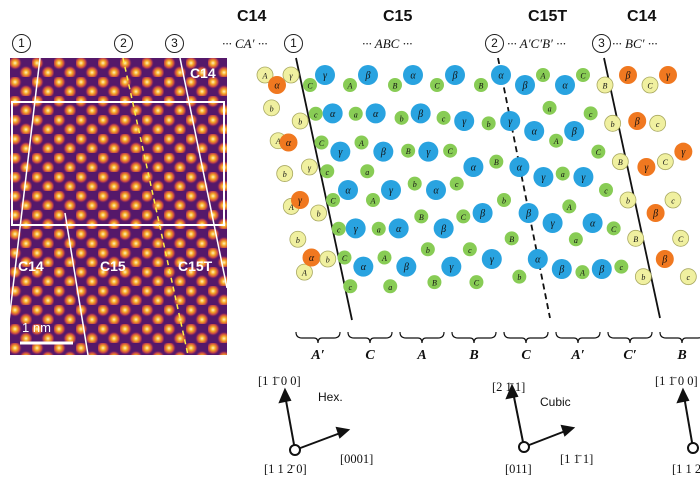  I want to click on atom: b, so click(414, 183).